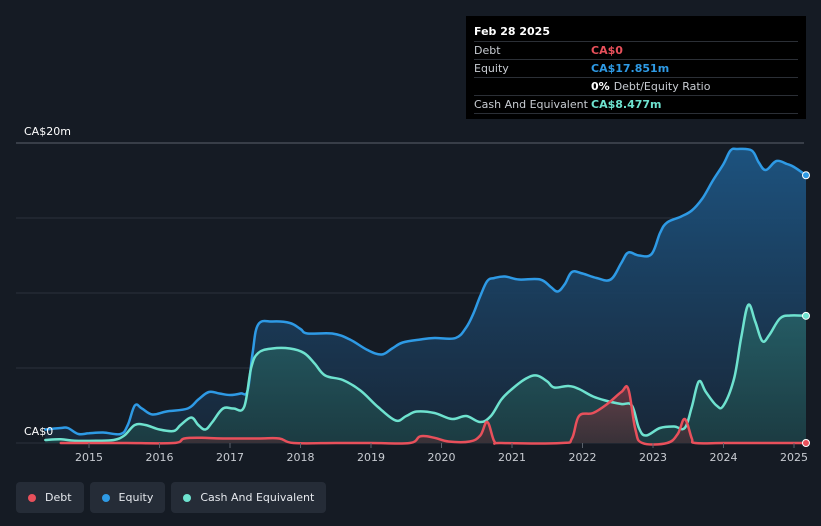  I want to click on legend-item-debt: Debt, so click(50, 497).